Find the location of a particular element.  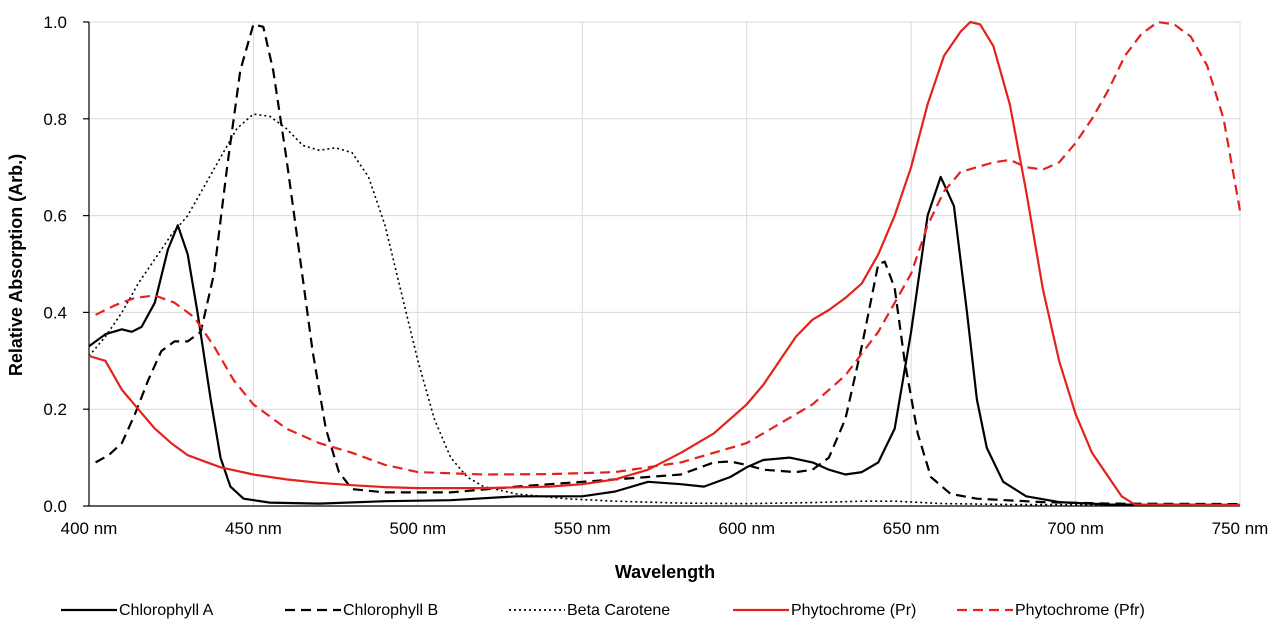

x-tick-label: 700 nm is located at coordinates (1075, 528).